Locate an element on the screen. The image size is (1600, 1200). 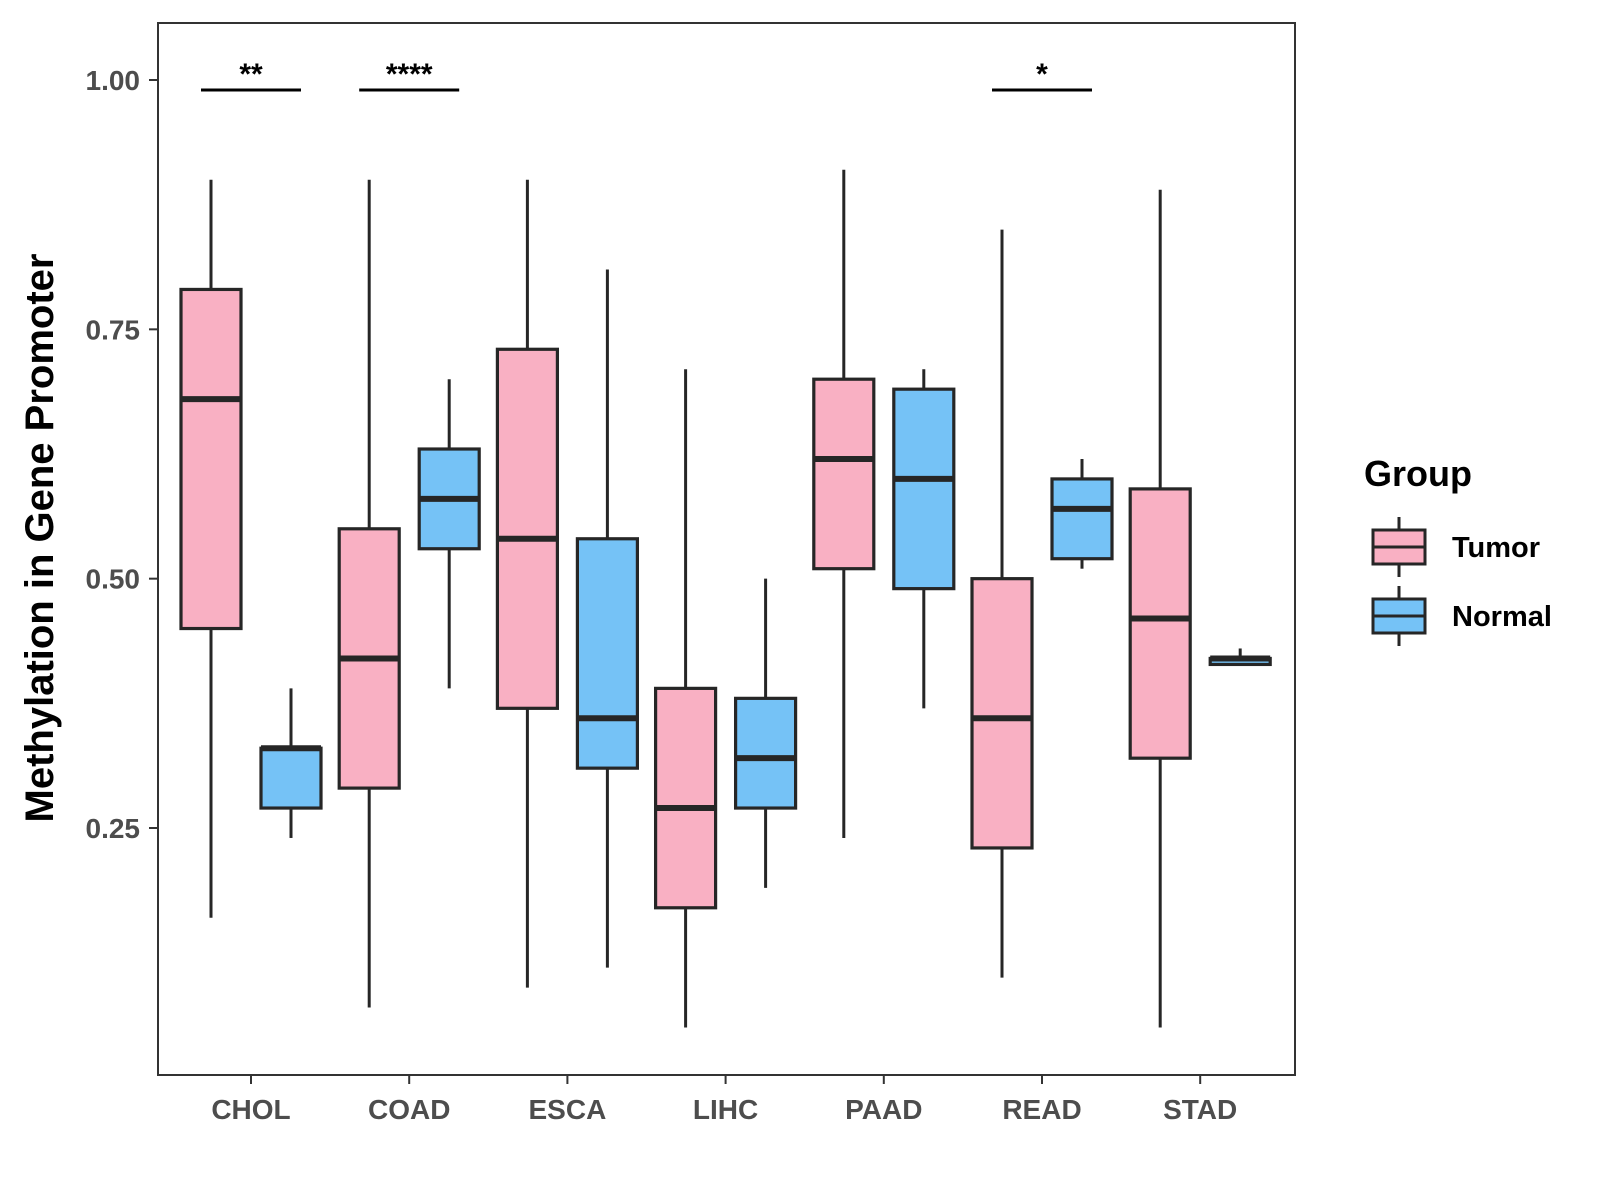
x-tick-label: STAD is located at coordinates (1200, 1109).